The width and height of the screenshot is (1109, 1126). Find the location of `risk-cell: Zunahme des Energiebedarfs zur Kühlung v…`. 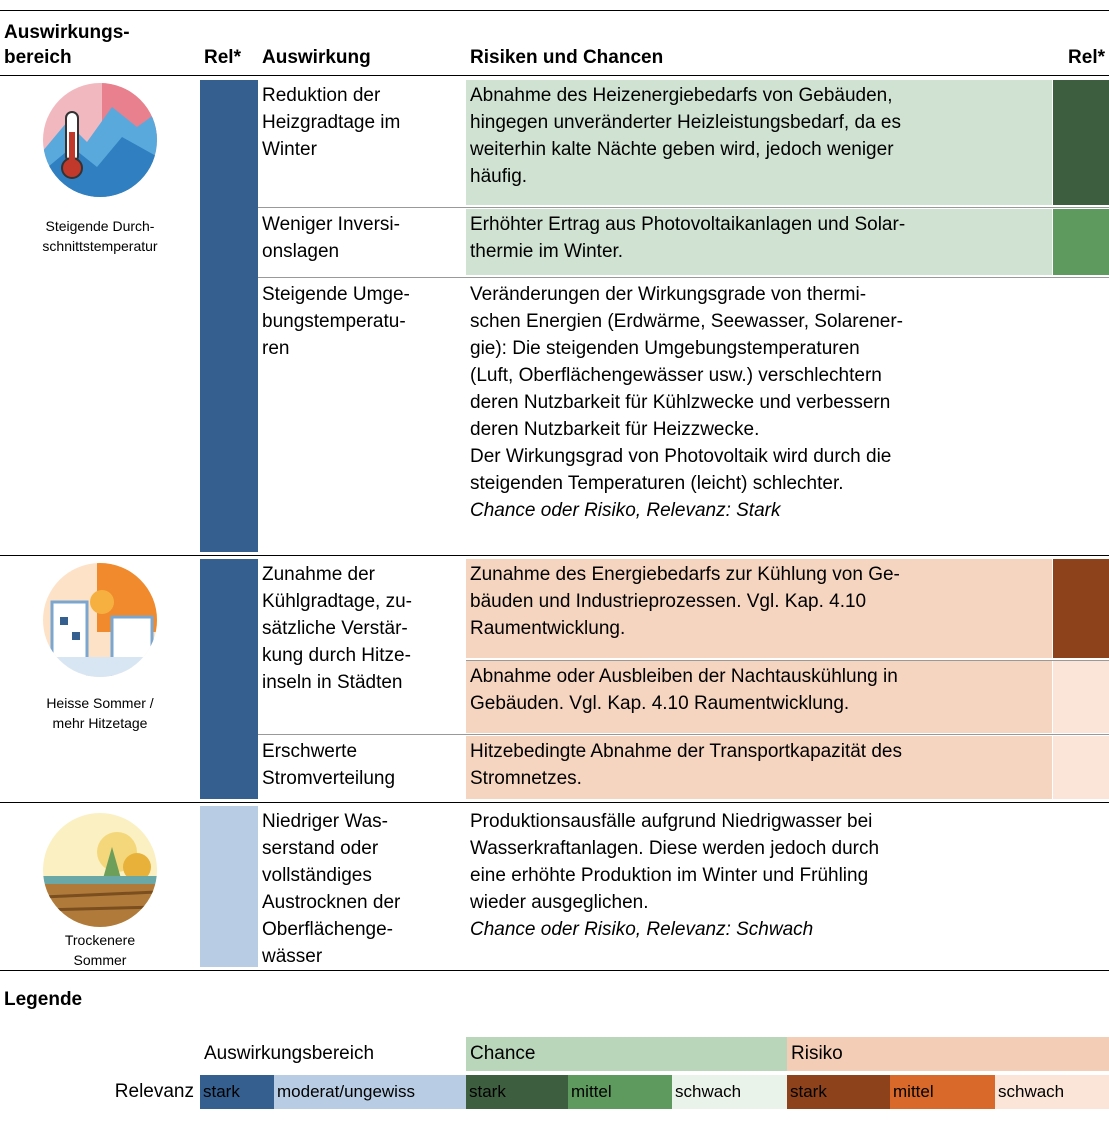

risk-cell: Zunahme des Energiebedarfs zur Kühlung v… is located at coordinates (759, 608).